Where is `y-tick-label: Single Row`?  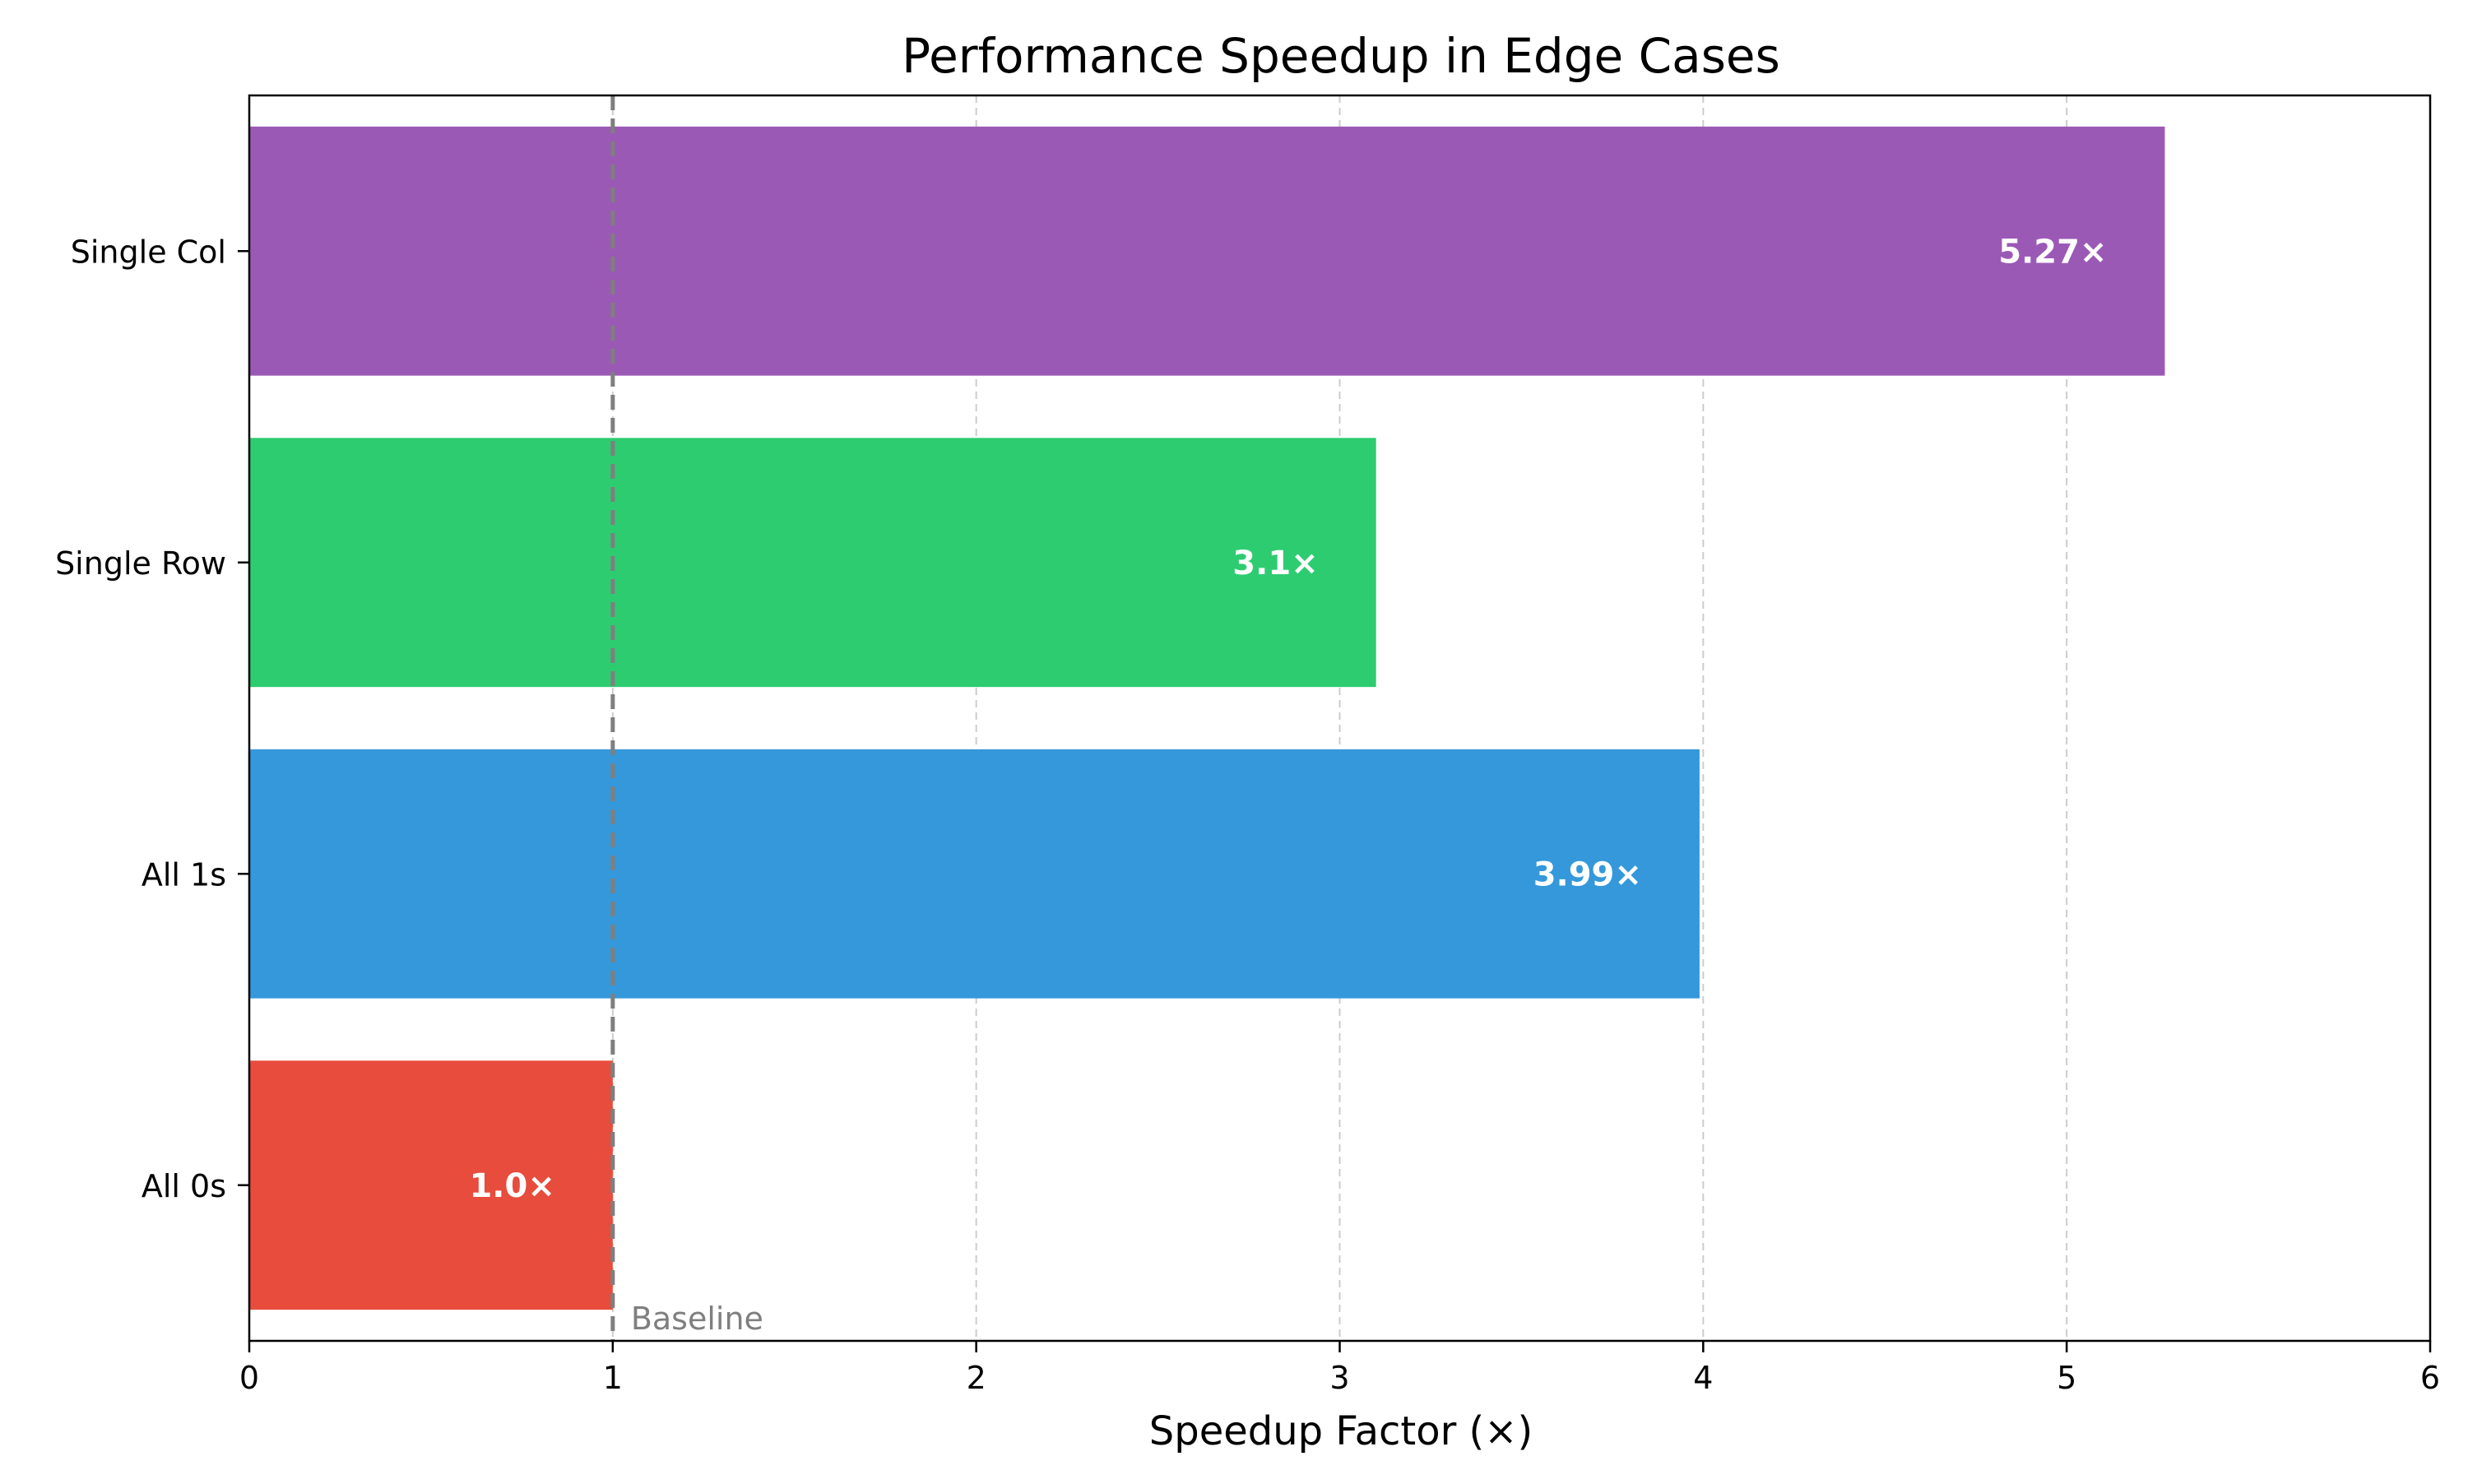
y-tick-label: Single Row is located at coordinates (140, 563).